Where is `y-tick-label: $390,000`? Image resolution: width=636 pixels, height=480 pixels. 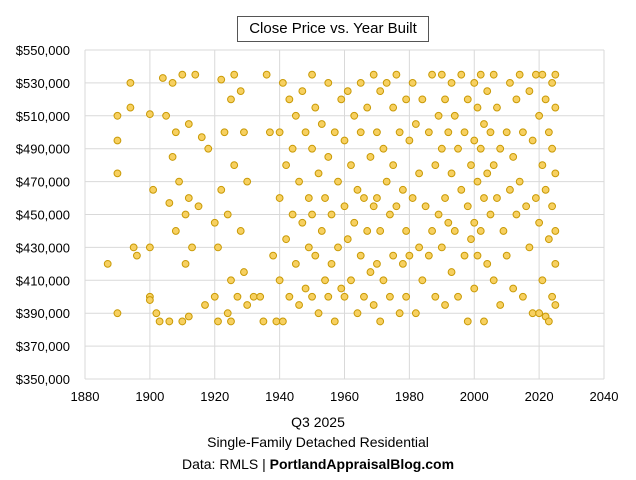 y-tick-label: $390,000 is located at coordinates (43, 313).